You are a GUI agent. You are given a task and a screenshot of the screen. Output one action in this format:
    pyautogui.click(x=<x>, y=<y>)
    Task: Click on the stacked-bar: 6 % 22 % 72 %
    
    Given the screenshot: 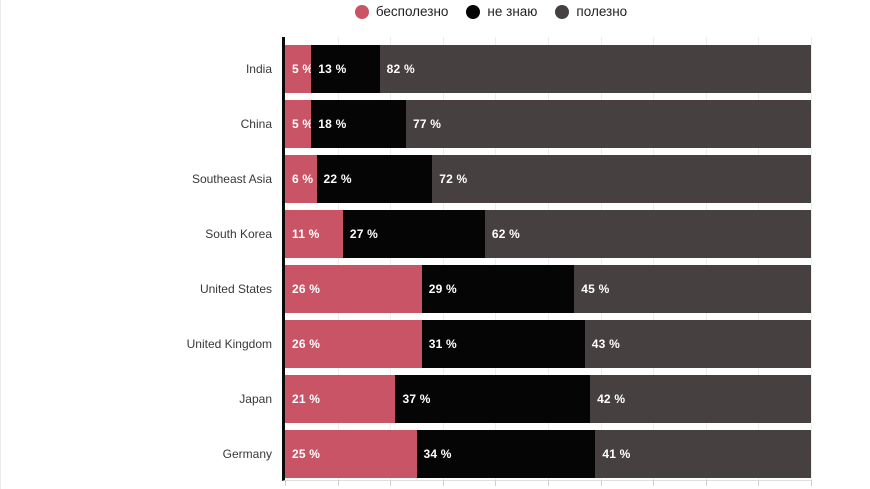 What is the action you would take?
    pyautogui.click(x=548, y=178)
    